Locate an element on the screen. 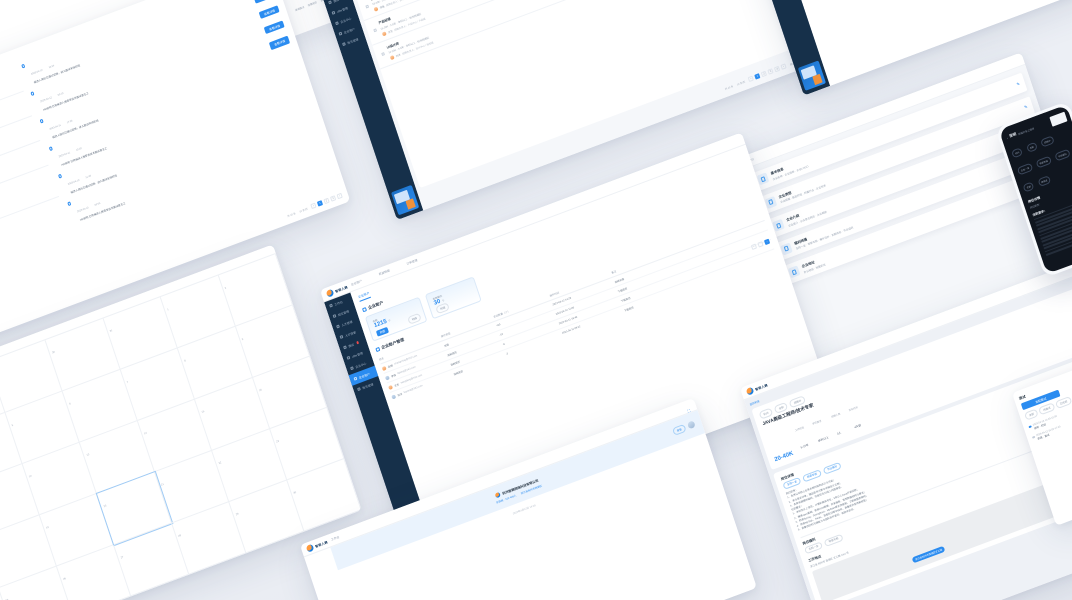 This screenshot has height=600, width=1072. timeline-date: 2023-04-10 is located at coordinates (83, 209).